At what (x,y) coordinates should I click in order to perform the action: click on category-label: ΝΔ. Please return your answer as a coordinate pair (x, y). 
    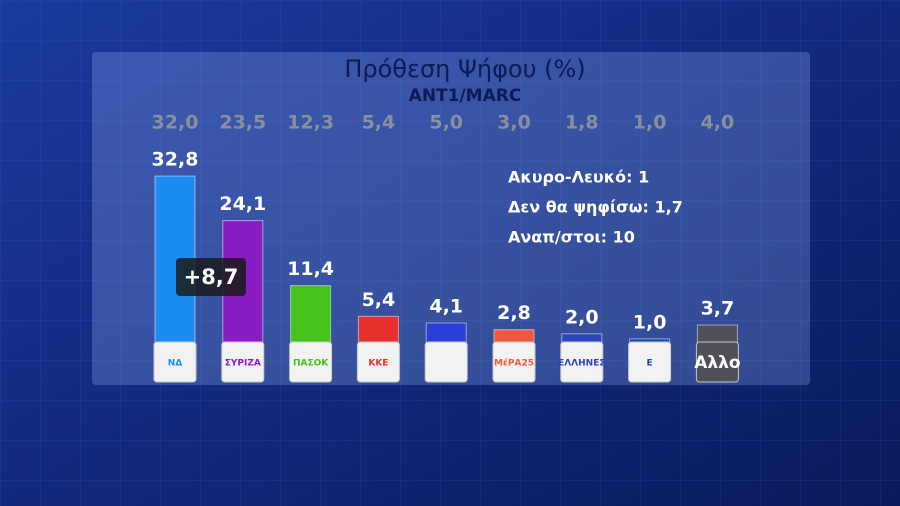
    Looking at the image, I should click on (175, 364).